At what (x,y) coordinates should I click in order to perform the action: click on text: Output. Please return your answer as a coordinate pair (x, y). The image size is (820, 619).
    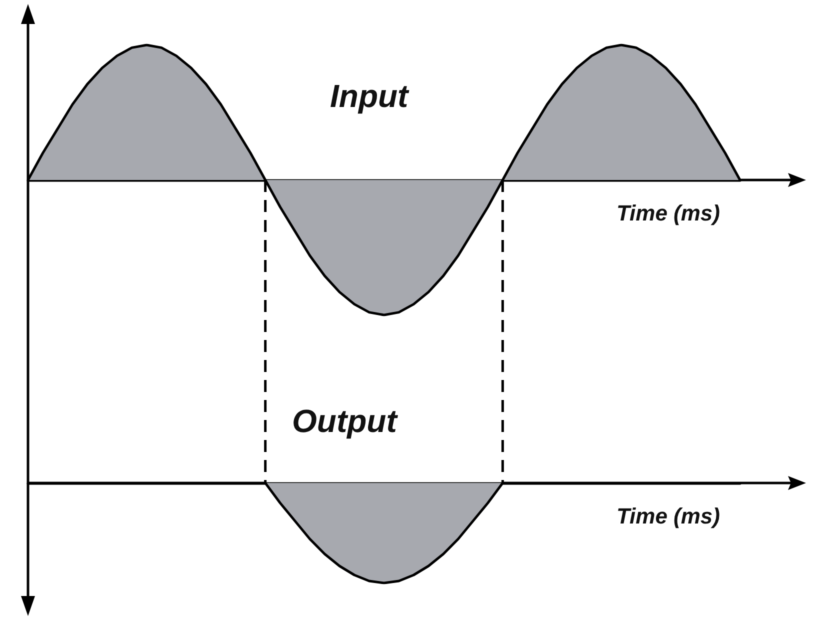
    Looking at the image, I should click on (345, 421).